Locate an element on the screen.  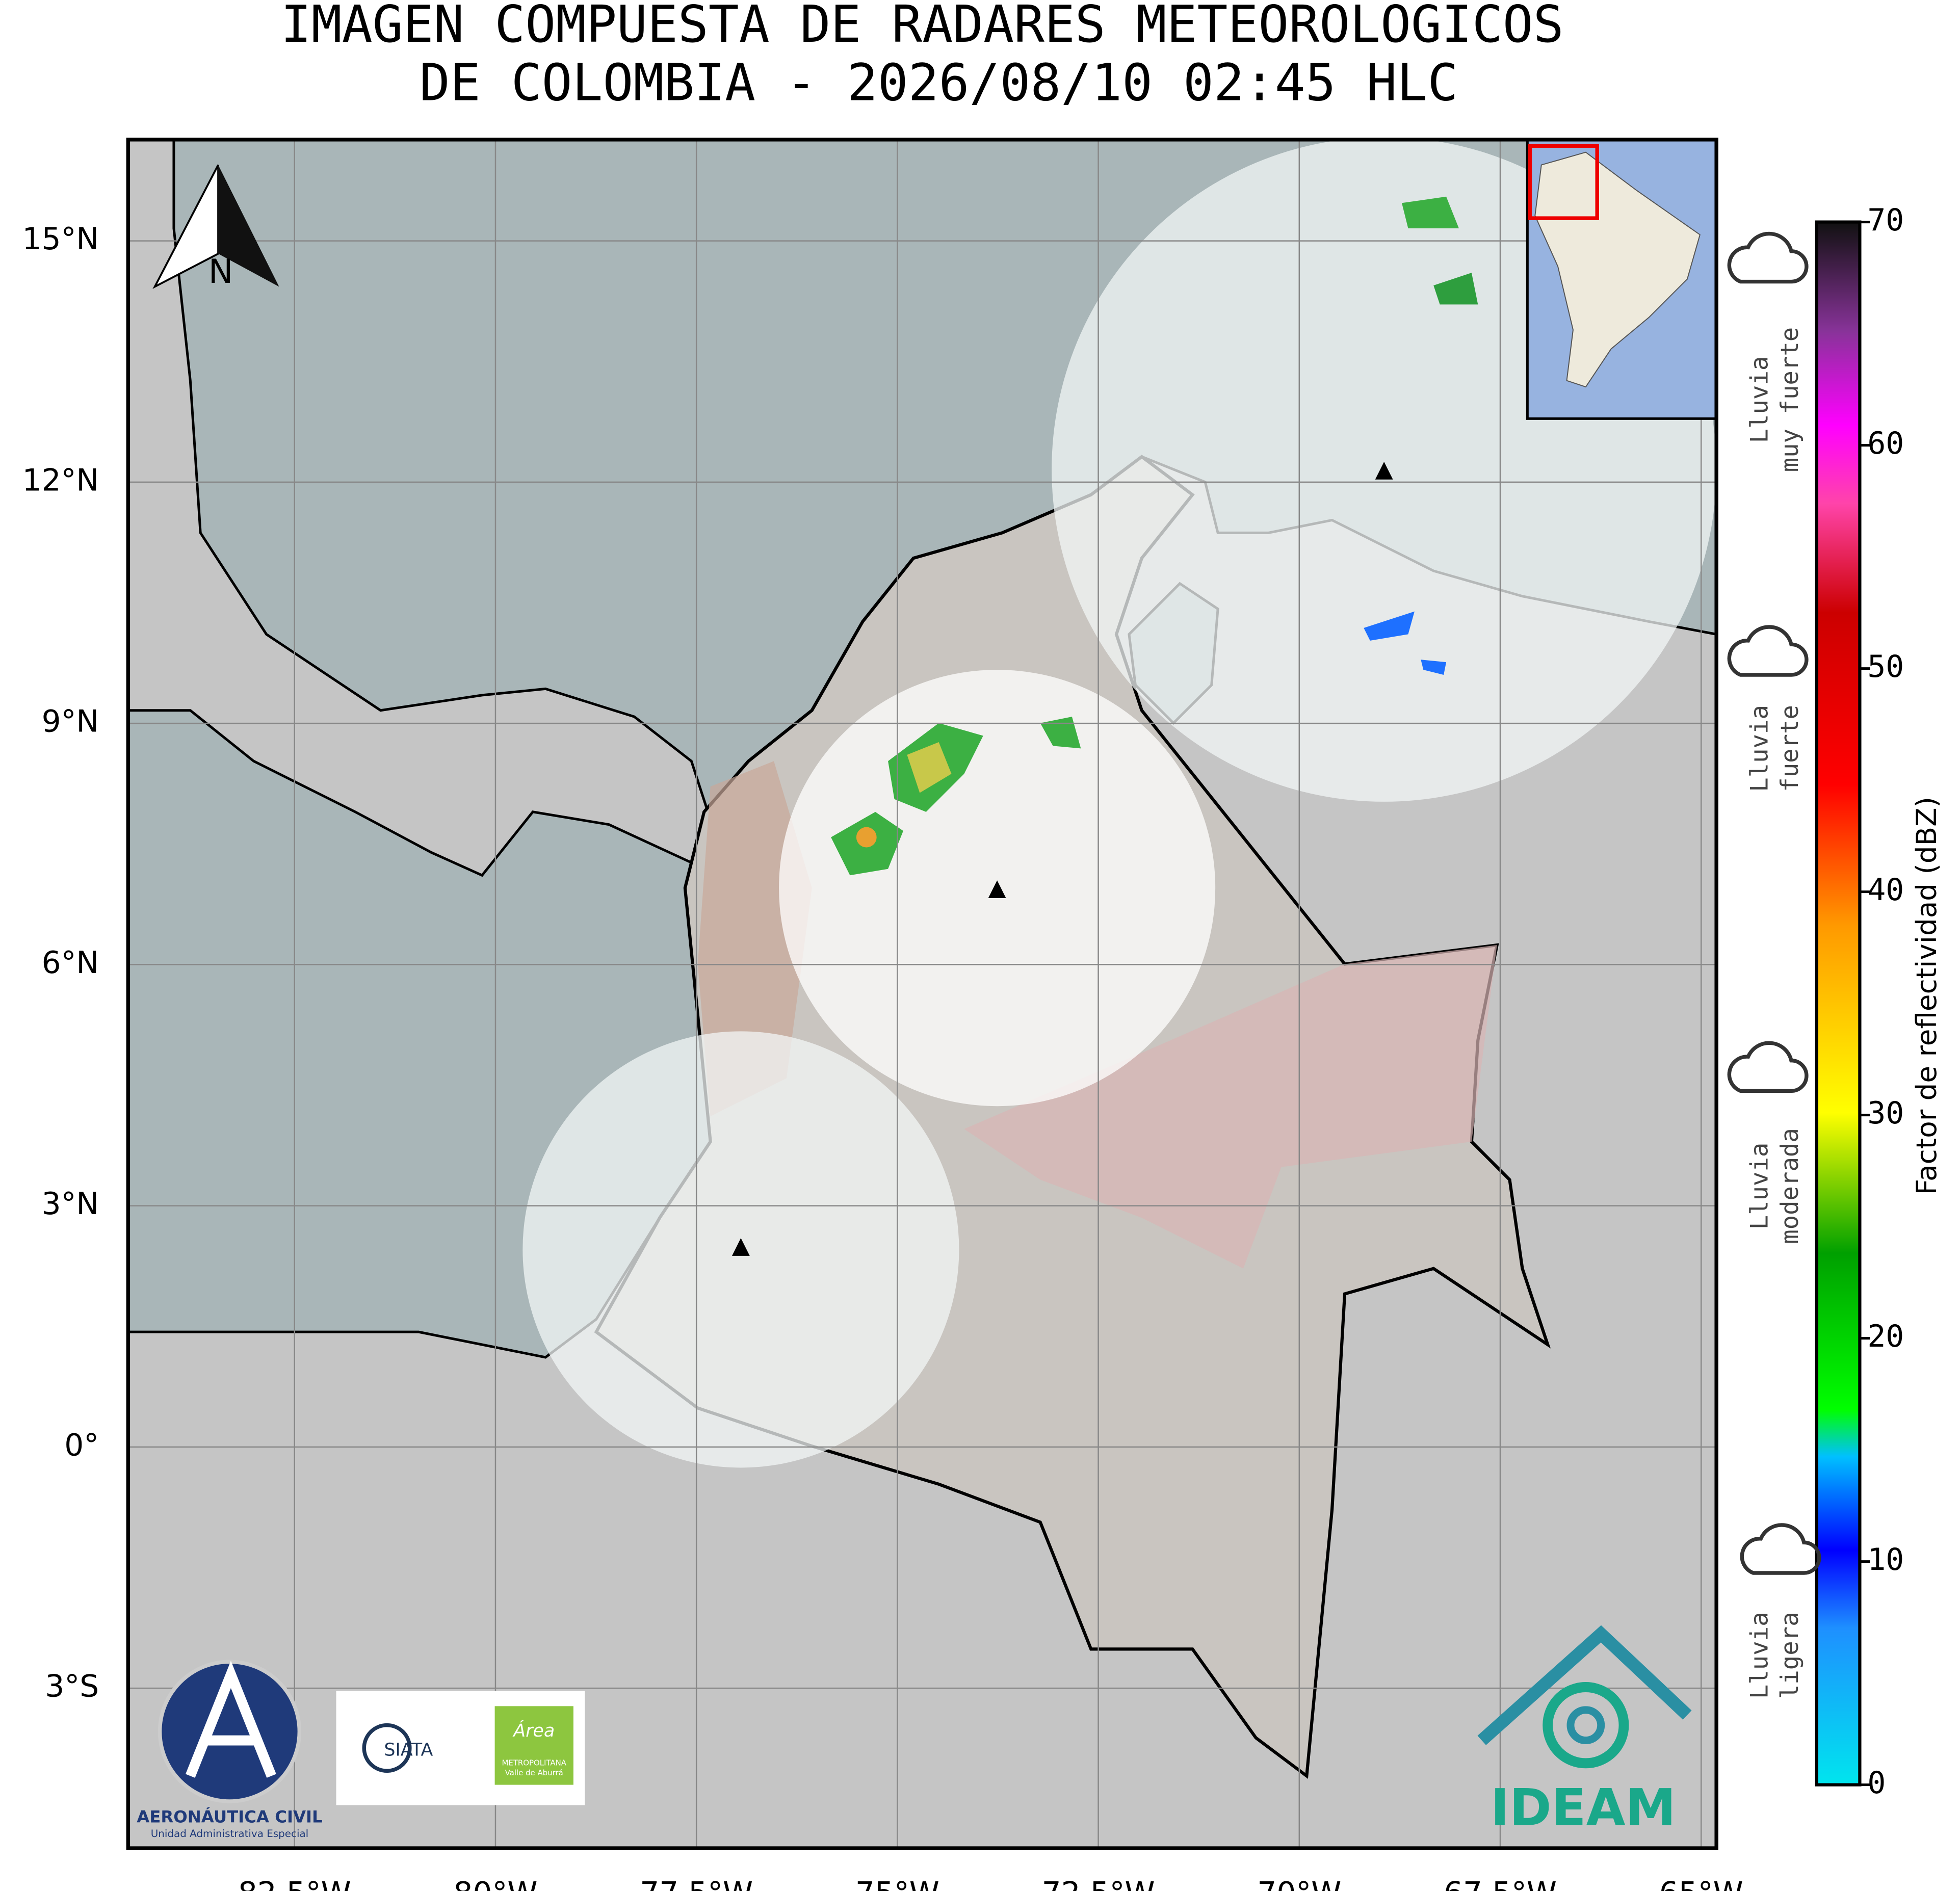
central-america is located at coordinates (419, 508).